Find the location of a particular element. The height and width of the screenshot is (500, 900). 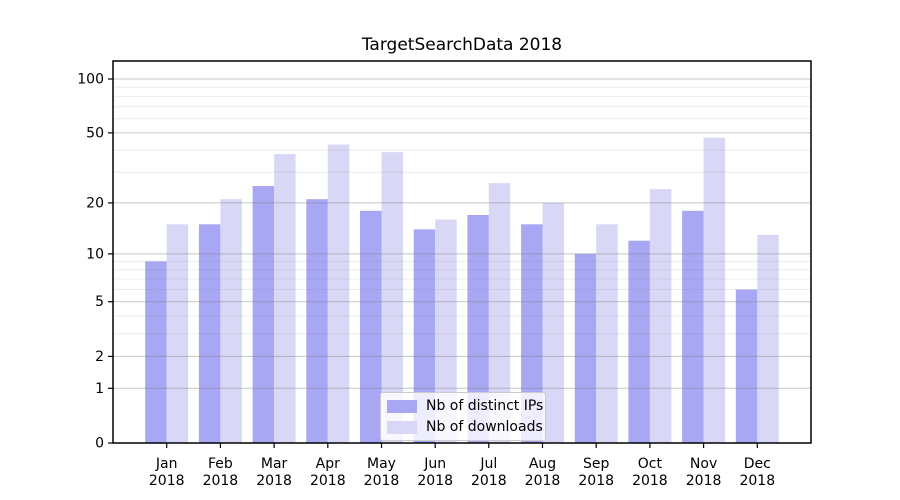

x-tick-label-apr: Apr 2018 is located at coordinates (328, 472).